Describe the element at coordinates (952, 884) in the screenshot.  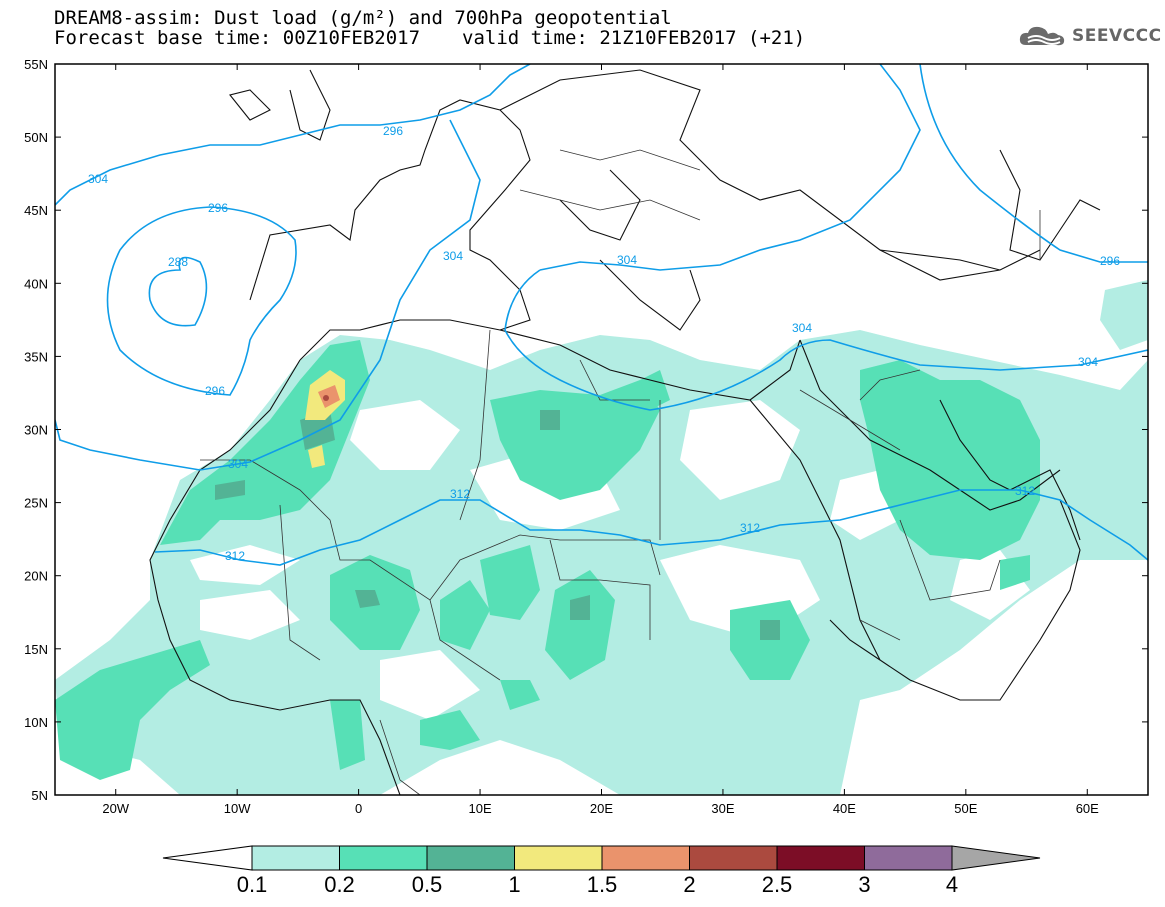
I see `colorbar-level-label: 4` at that location.